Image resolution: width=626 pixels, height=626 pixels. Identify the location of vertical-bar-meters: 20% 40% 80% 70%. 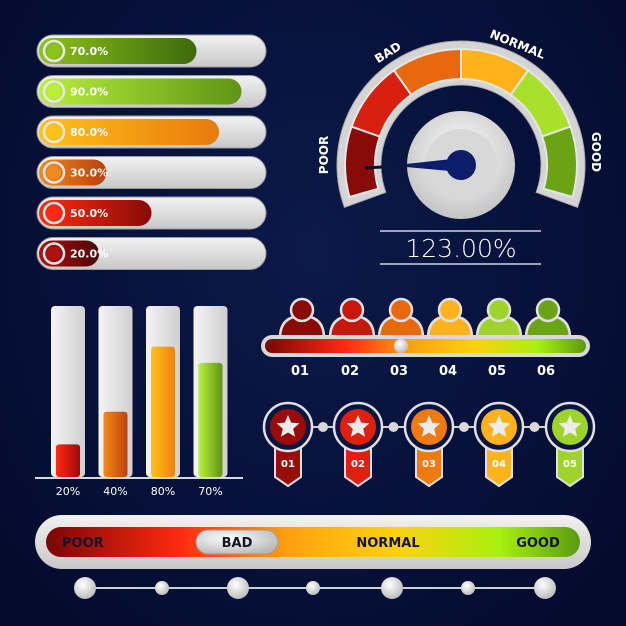
(139, 402).